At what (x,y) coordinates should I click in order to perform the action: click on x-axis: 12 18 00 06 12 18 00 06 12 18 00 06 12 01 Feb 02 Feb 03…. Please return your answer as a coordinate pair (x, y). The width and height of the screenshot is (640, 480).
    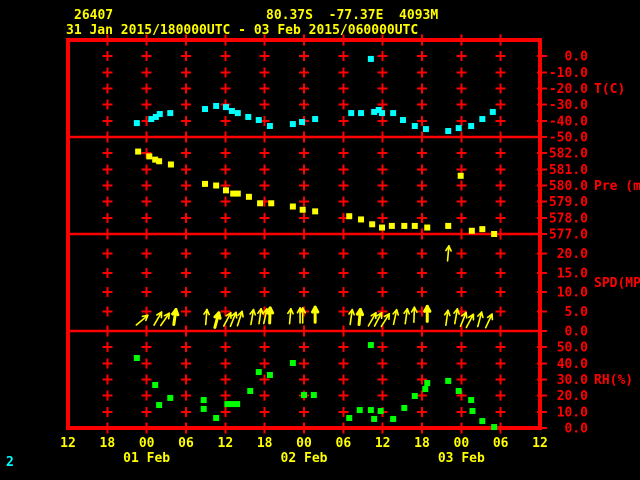
    Looking at the image, I should click on (304, 451).